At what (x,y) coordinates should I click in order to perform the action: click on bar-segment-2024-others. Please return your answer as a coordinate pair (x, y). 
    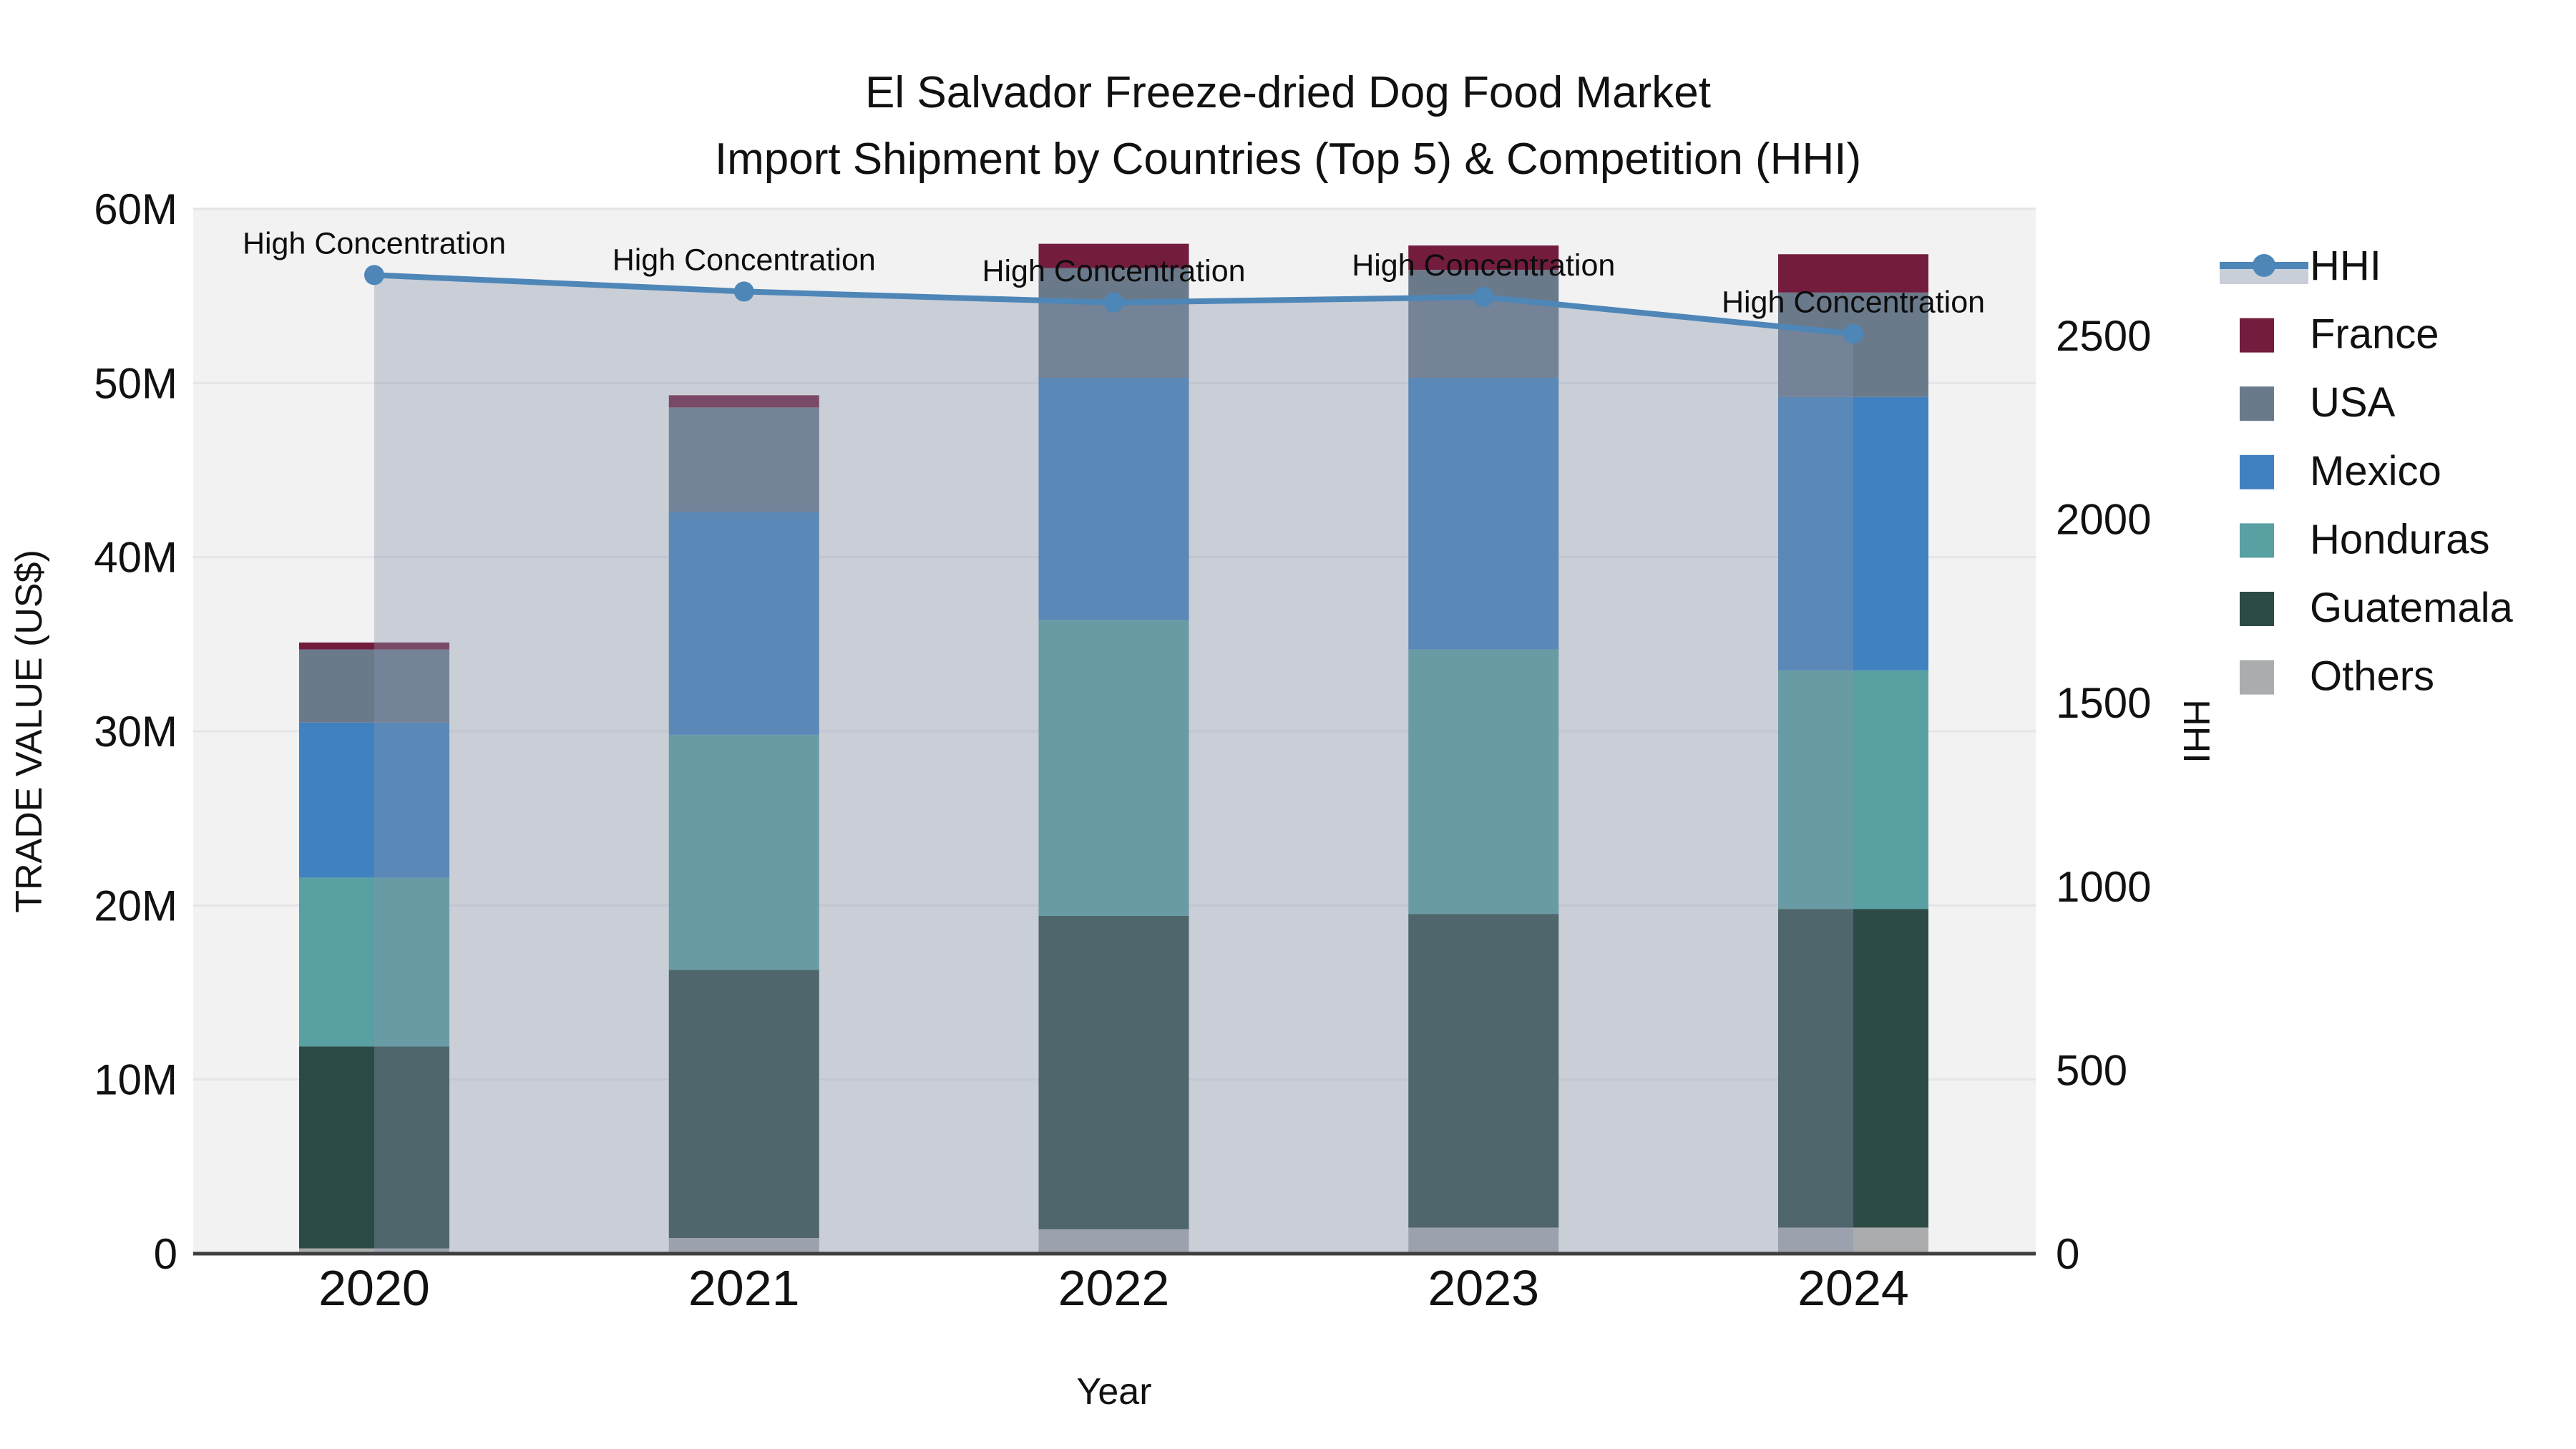
    Looking at the image, I should click on (1853, 1240).